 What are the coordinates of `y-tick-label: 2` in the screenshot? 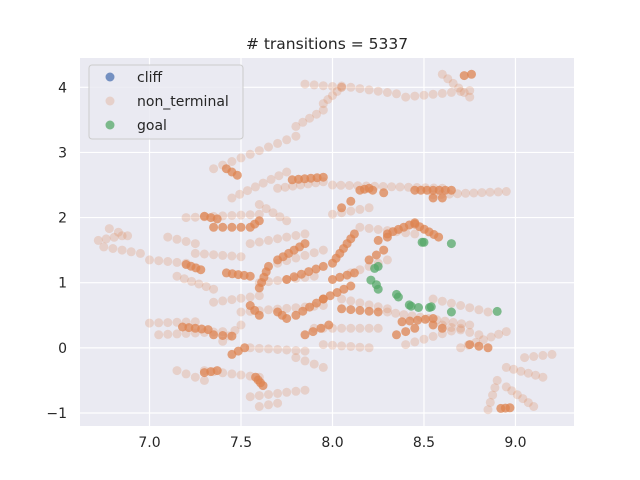 It's located at (62, 219).